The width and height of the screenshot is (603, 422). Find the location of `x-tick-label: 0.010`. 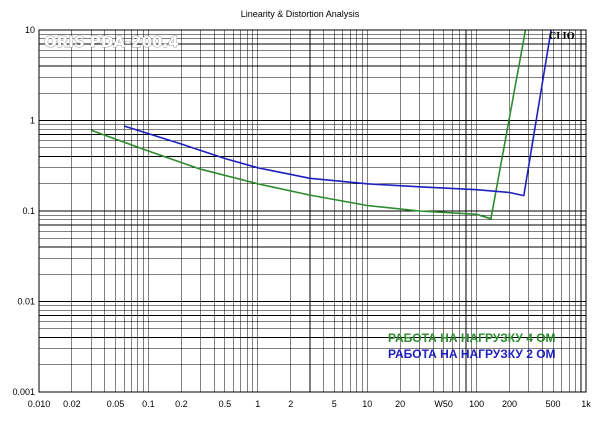

x-tick-label: 0.010 is located at coordinates (39, 404).